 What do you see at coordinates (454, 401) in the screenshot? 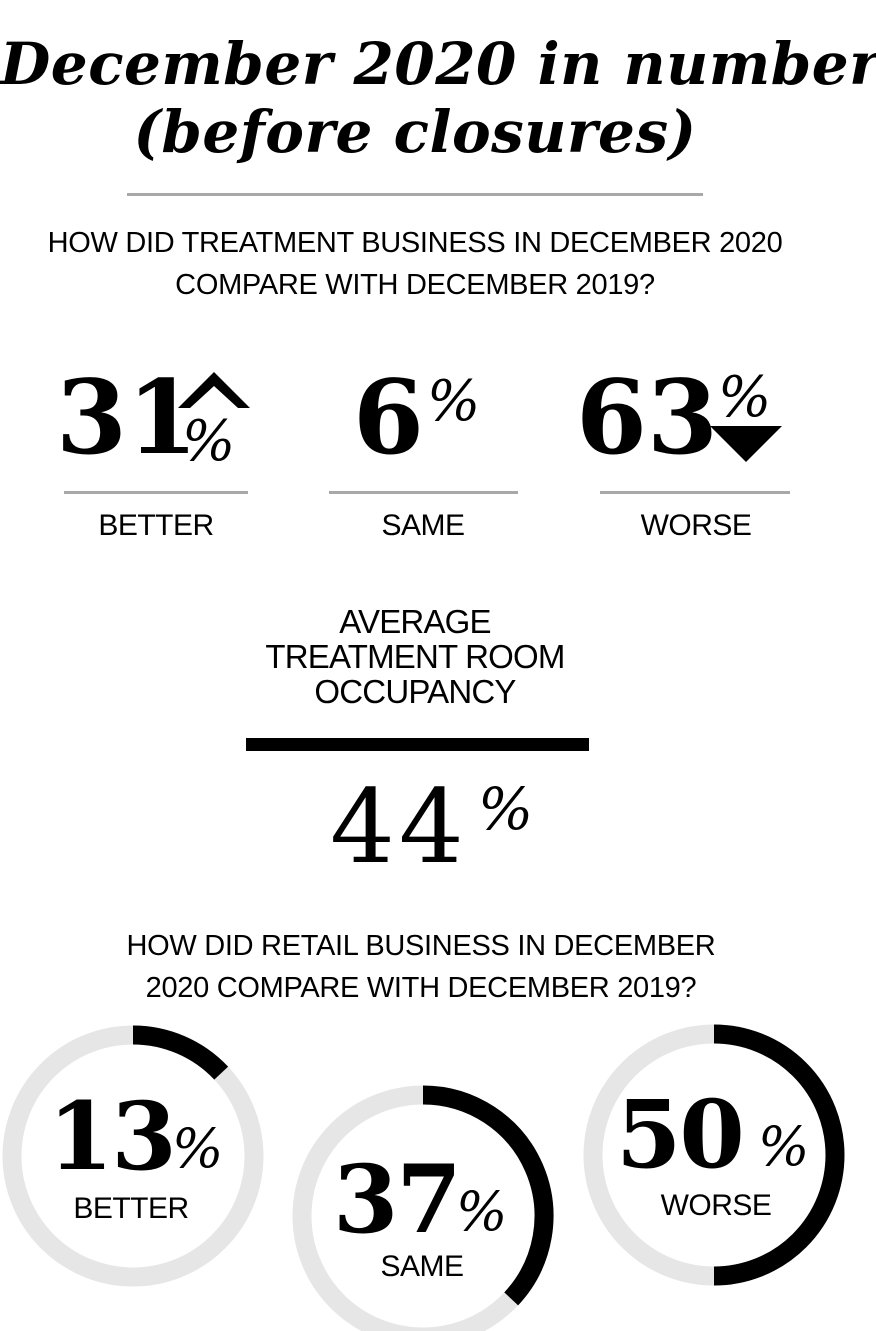
I see `treatment-same-unit: %` at bounding box center [454, 401].